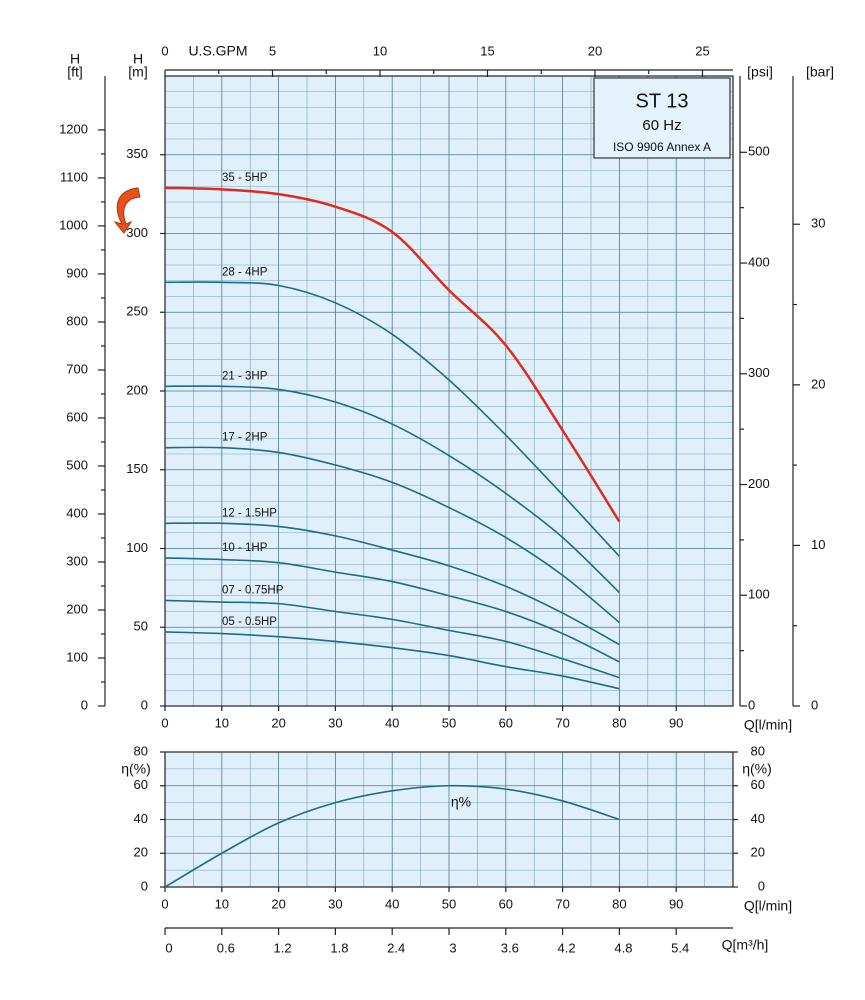 Image resolution: width=865 pixels, height=1000 pixels. What do you see at coordinates (217, 51) in the screenshot?
I see `gpm-axis-label: U.S.GPM` at bounding box center [217, 51].